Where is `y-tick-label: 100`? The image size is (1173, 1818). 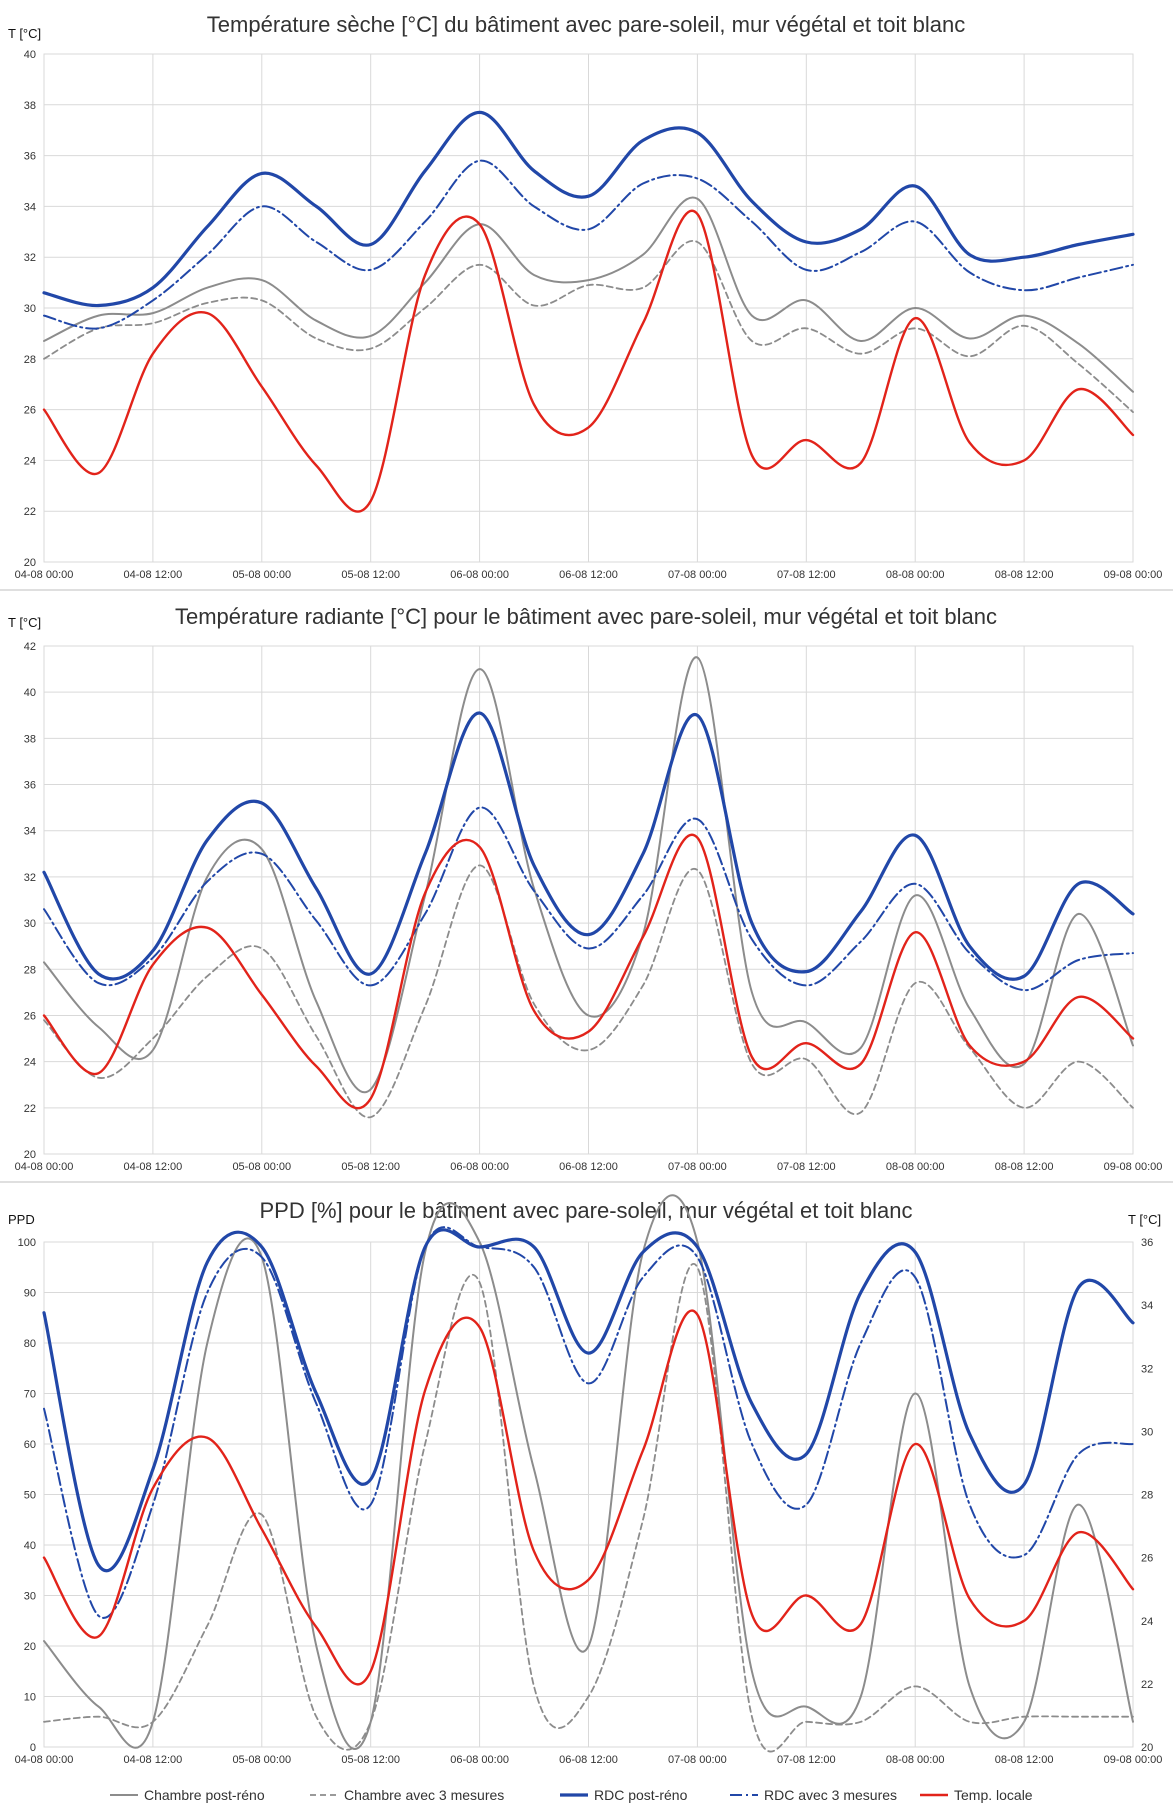 y-tick-label: 100 is located at coordinates (27, 1243).